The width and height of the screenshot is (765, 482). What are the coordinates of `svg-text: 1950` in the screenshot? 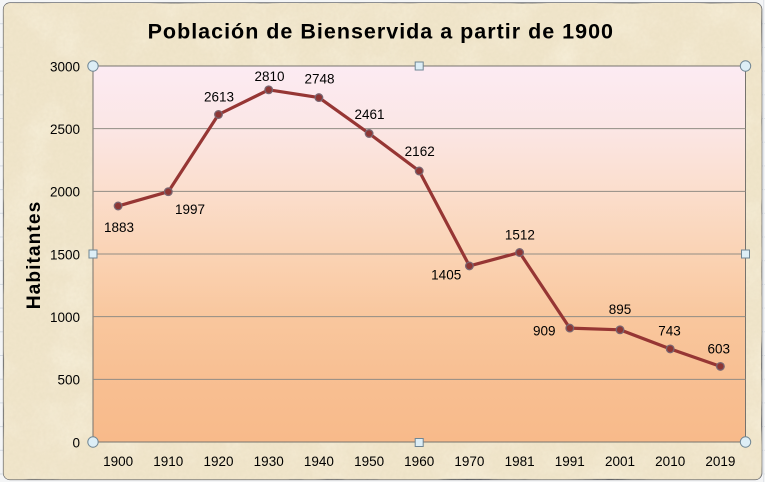 It's located at (369, 461).